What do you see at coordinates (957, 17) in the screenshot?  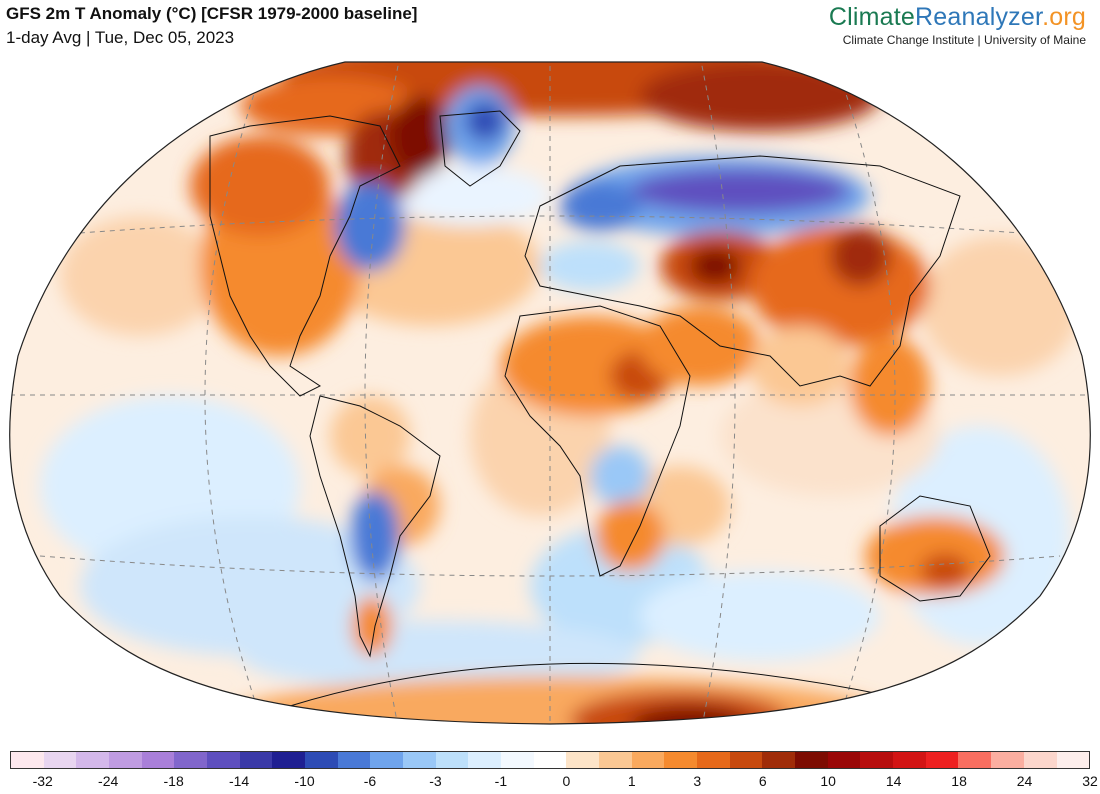 I see `brand-name: ClimateReanalyzer.org` at bounding box center [957, 17].